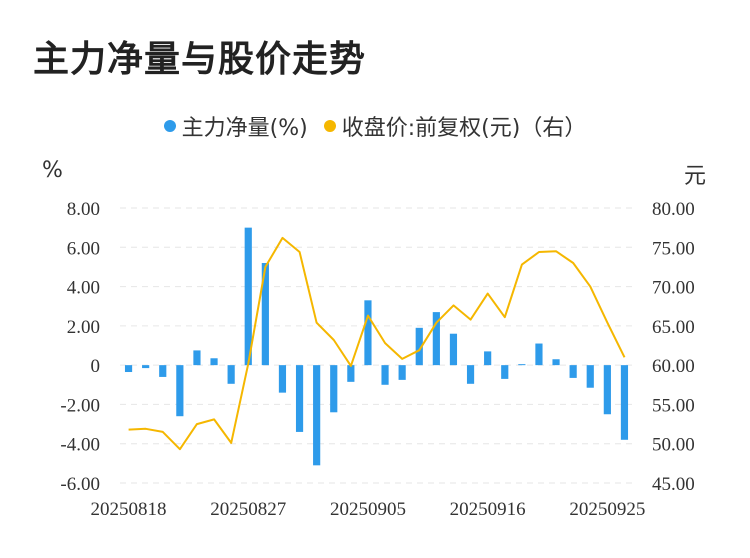 This screenshot has width=750, height=558. Describe the element at coordinates (80, 484) in the screenshot. I see `y-left-tick-label: -6.00` at that location.